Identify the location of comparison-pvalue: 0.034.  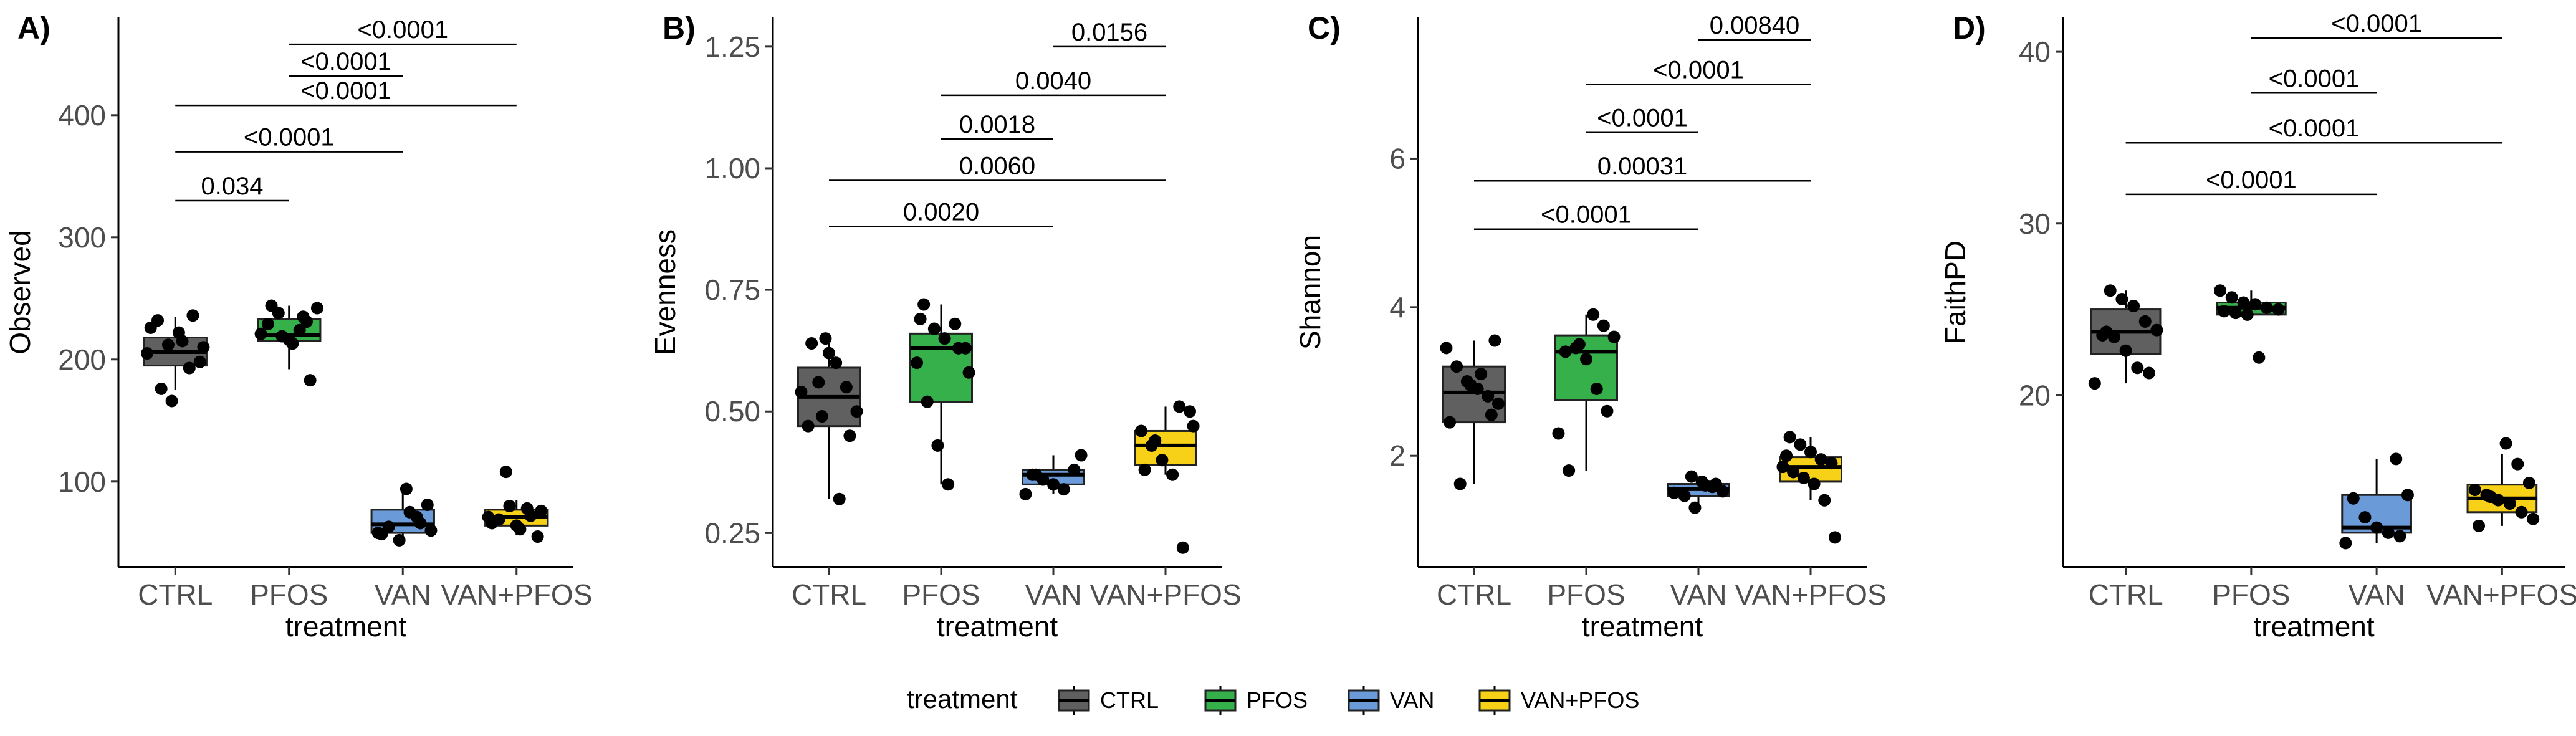
(232, 187).